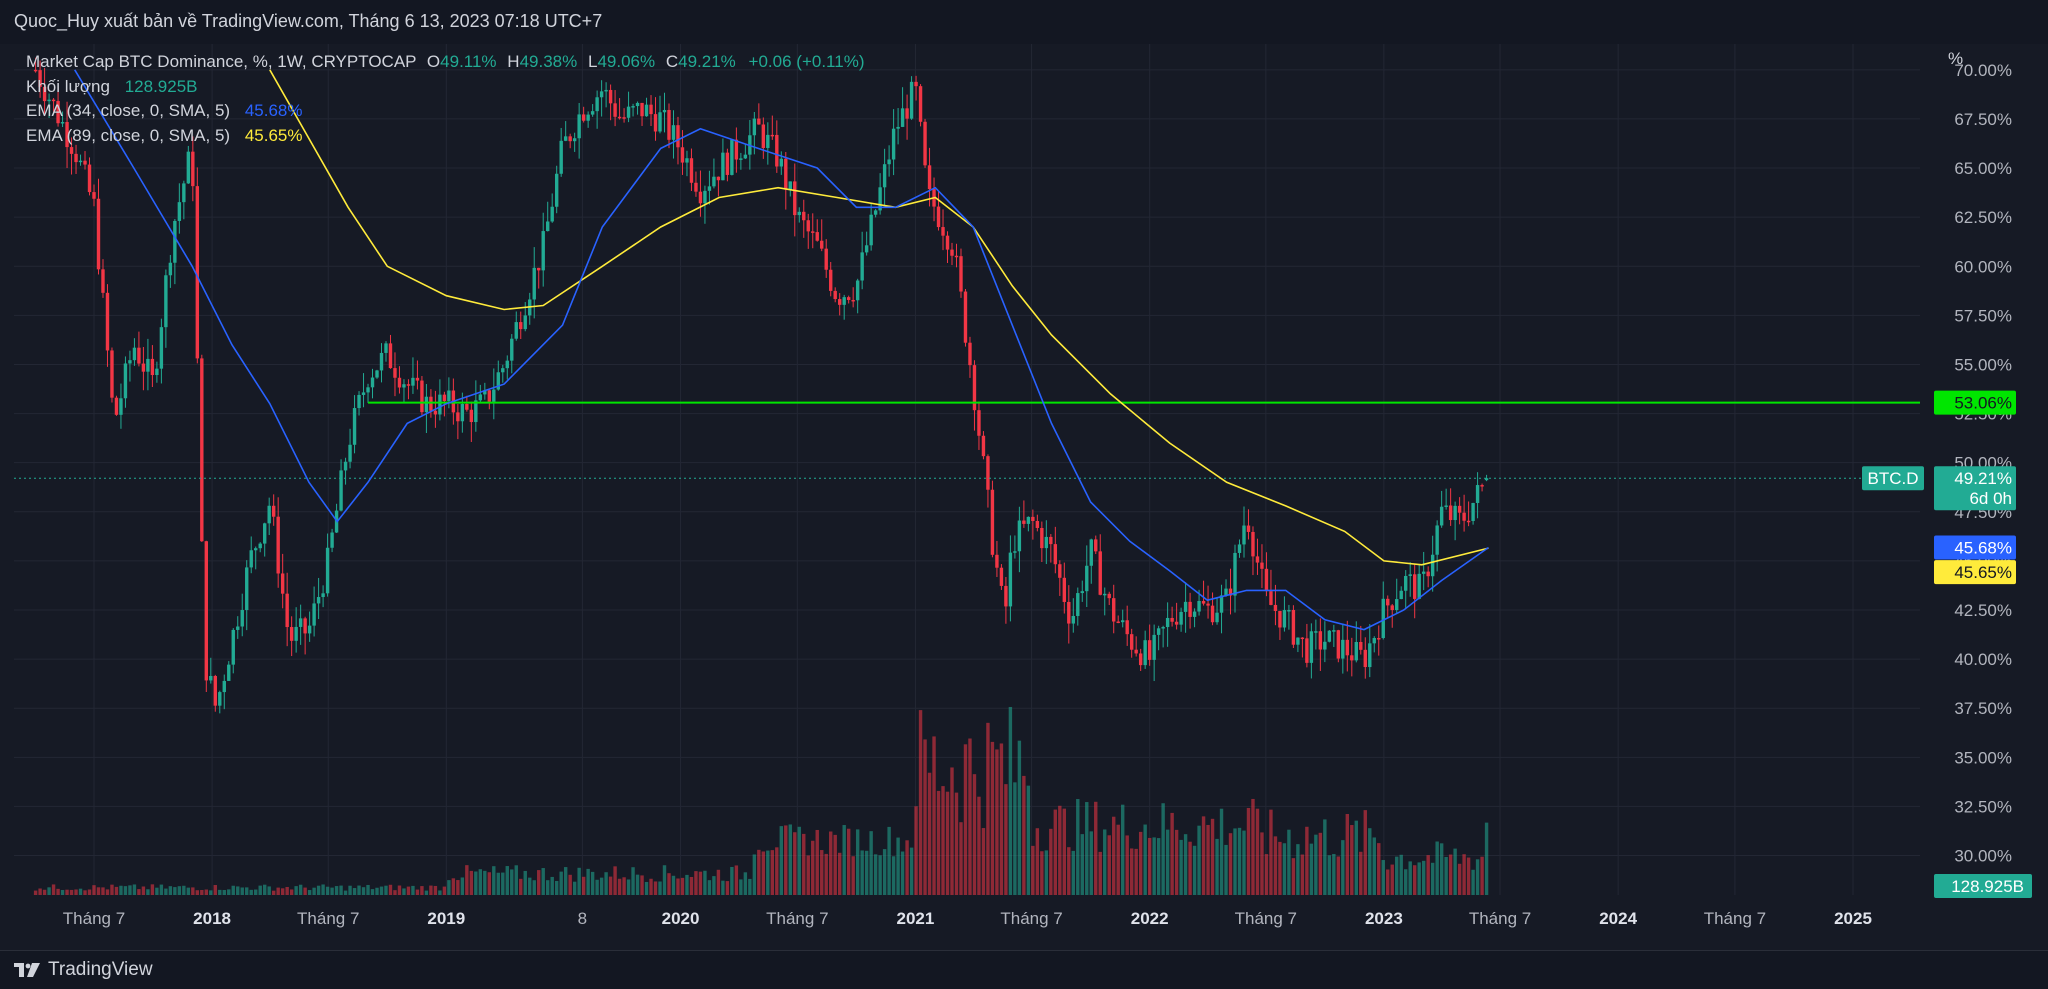 The width and height of the screenshot is (2048, 989). Describe the element at coordinates (1990, 498) in the screenshot. I see `countdown-text: 6d 0h` at that location.